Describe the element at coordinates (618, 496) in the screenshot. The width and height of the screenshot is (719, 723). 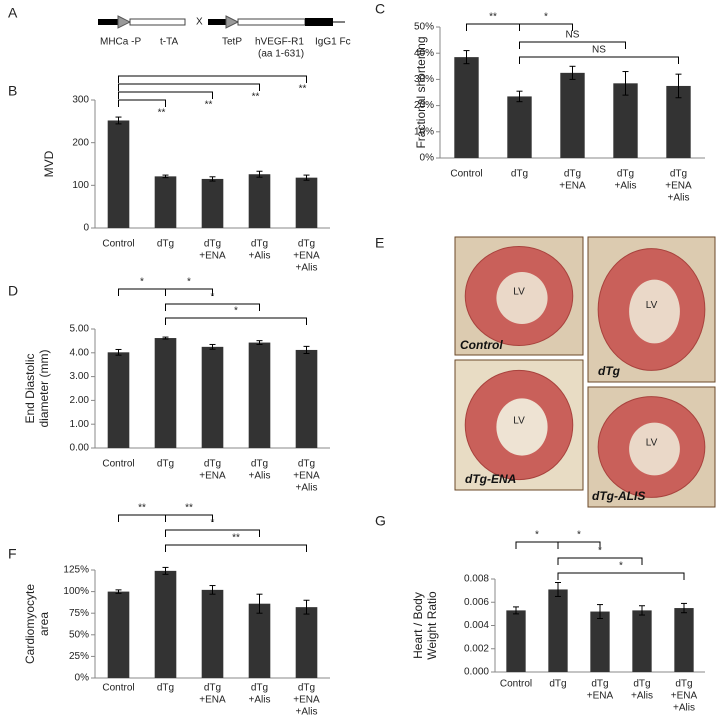
I see `caption: dTg-ALIS` at that location.